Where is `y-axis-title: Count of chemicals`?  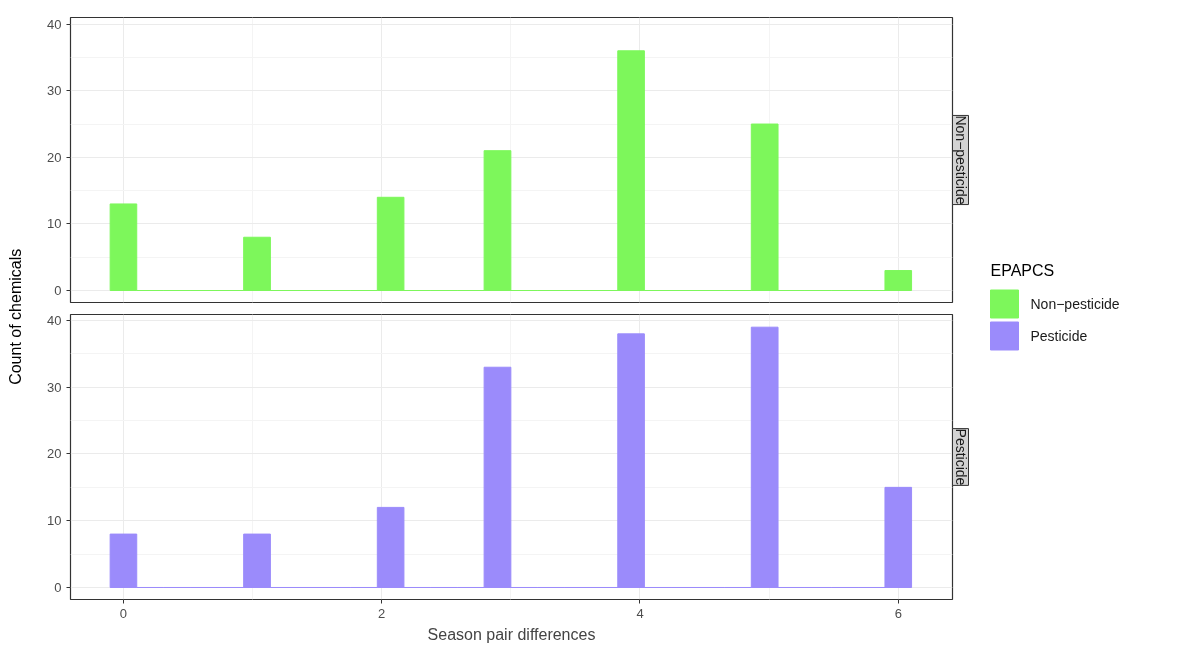 y-axis-title: Count of chemicals is located at coordinates (15, 316).